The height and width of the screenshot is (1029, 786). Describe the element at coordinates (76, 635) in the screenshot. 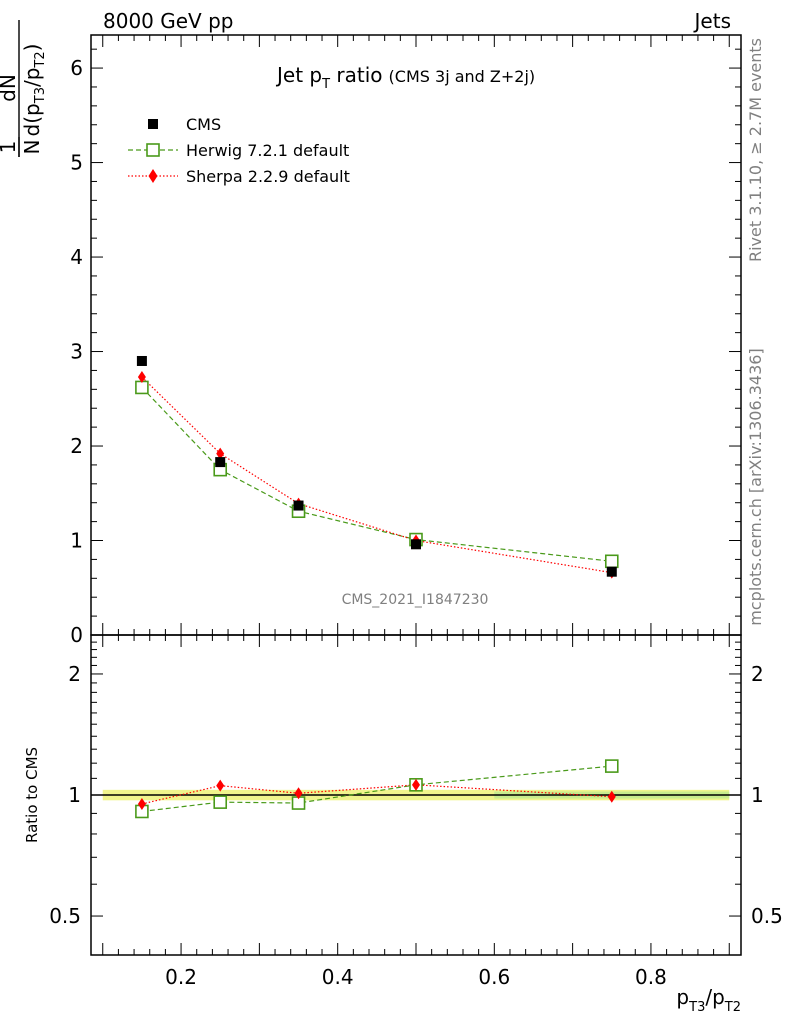

I see `main-y-tick-label: 0` at that location.